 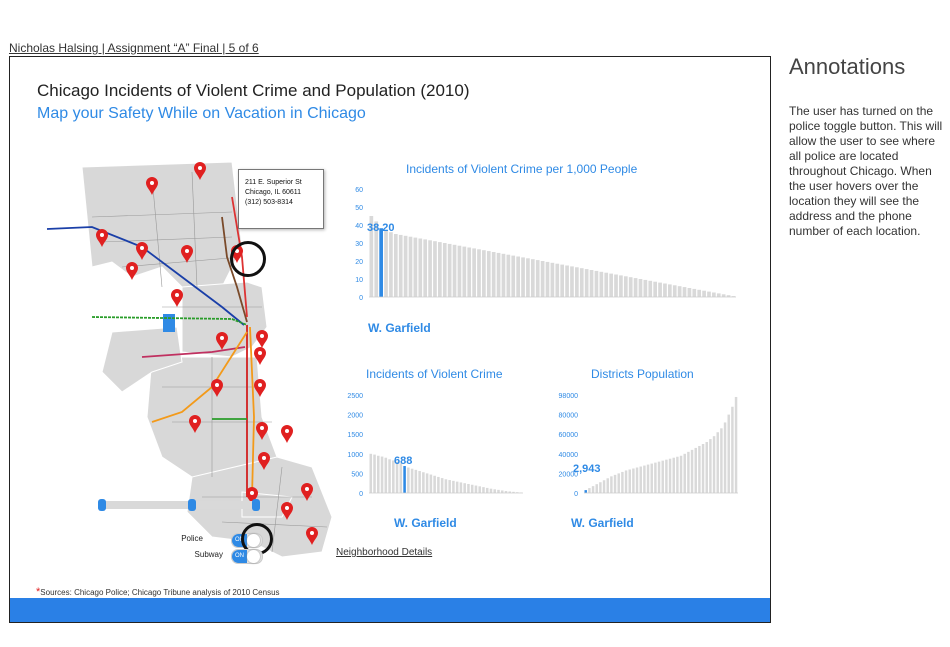 I want to click on neighborhood-details-link: Neighborhood Details, so click(x=384, y=552).